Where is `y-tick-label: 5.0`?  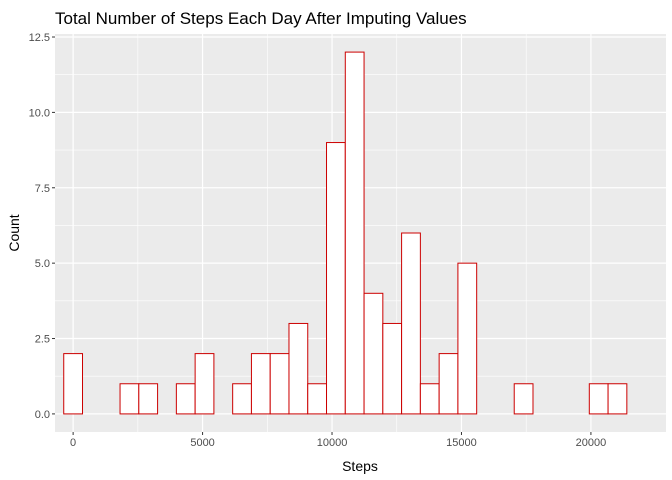
y-tick-label: 5.0 is located at coordinates (42, 264).